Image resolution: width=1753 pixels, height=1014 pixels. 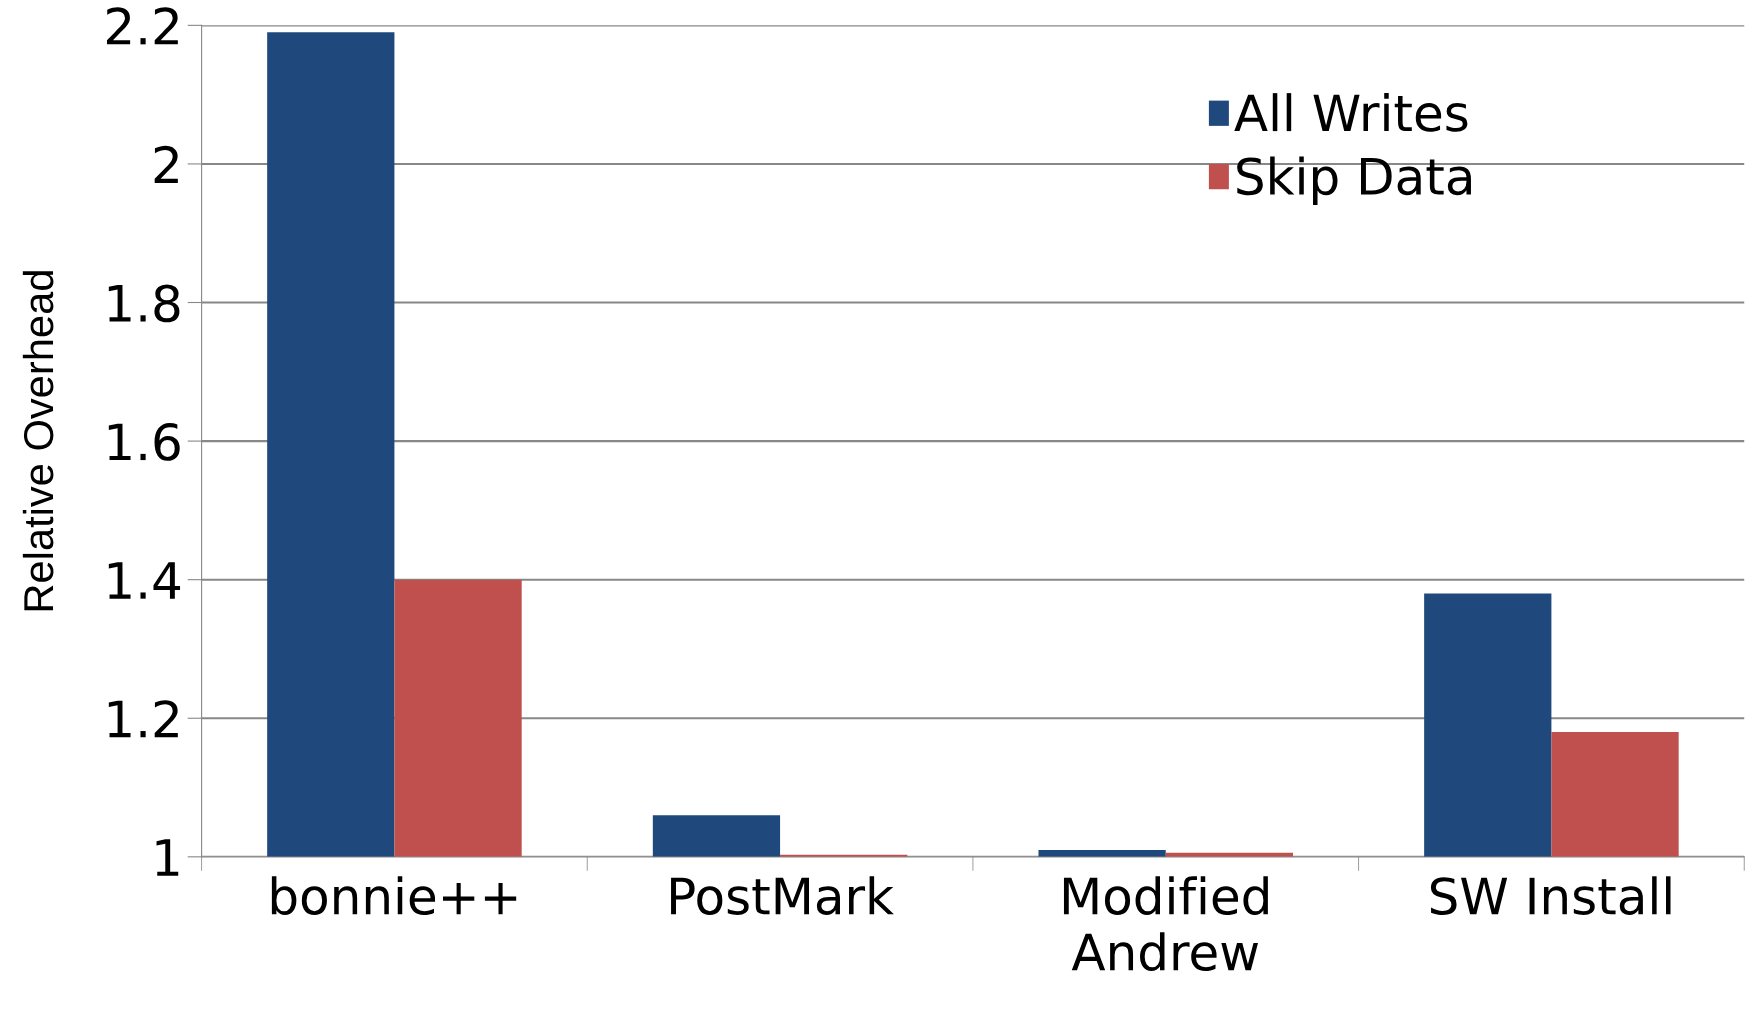 What do you see at coordinates (38, 441) in the screenshot?
I see `y-axis-title: Relative Overhead` at bounding box center [38, 441].